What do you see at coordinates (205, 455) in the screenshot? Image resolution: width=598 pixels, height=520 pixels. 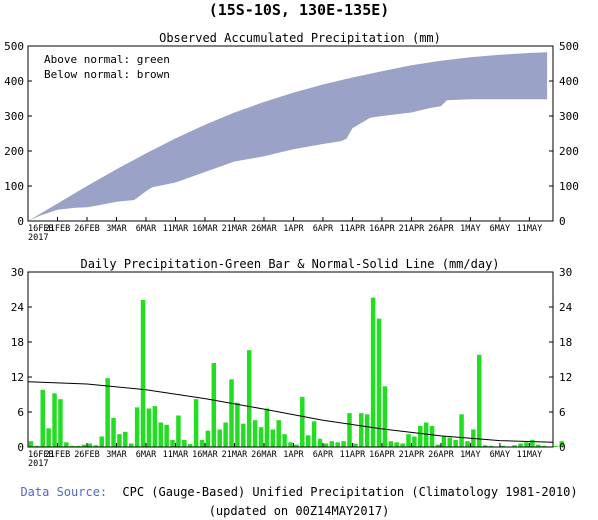 I see `x-tick-label: 16MAR` at bounding box center [205, 455].